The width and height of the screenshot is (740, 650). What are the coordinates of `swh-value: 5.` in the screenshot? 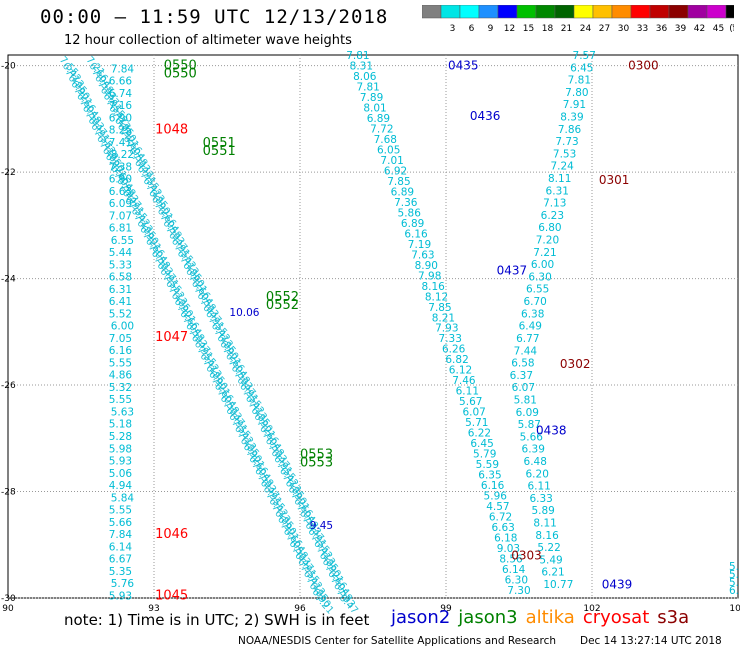 It's located at (734, 575).